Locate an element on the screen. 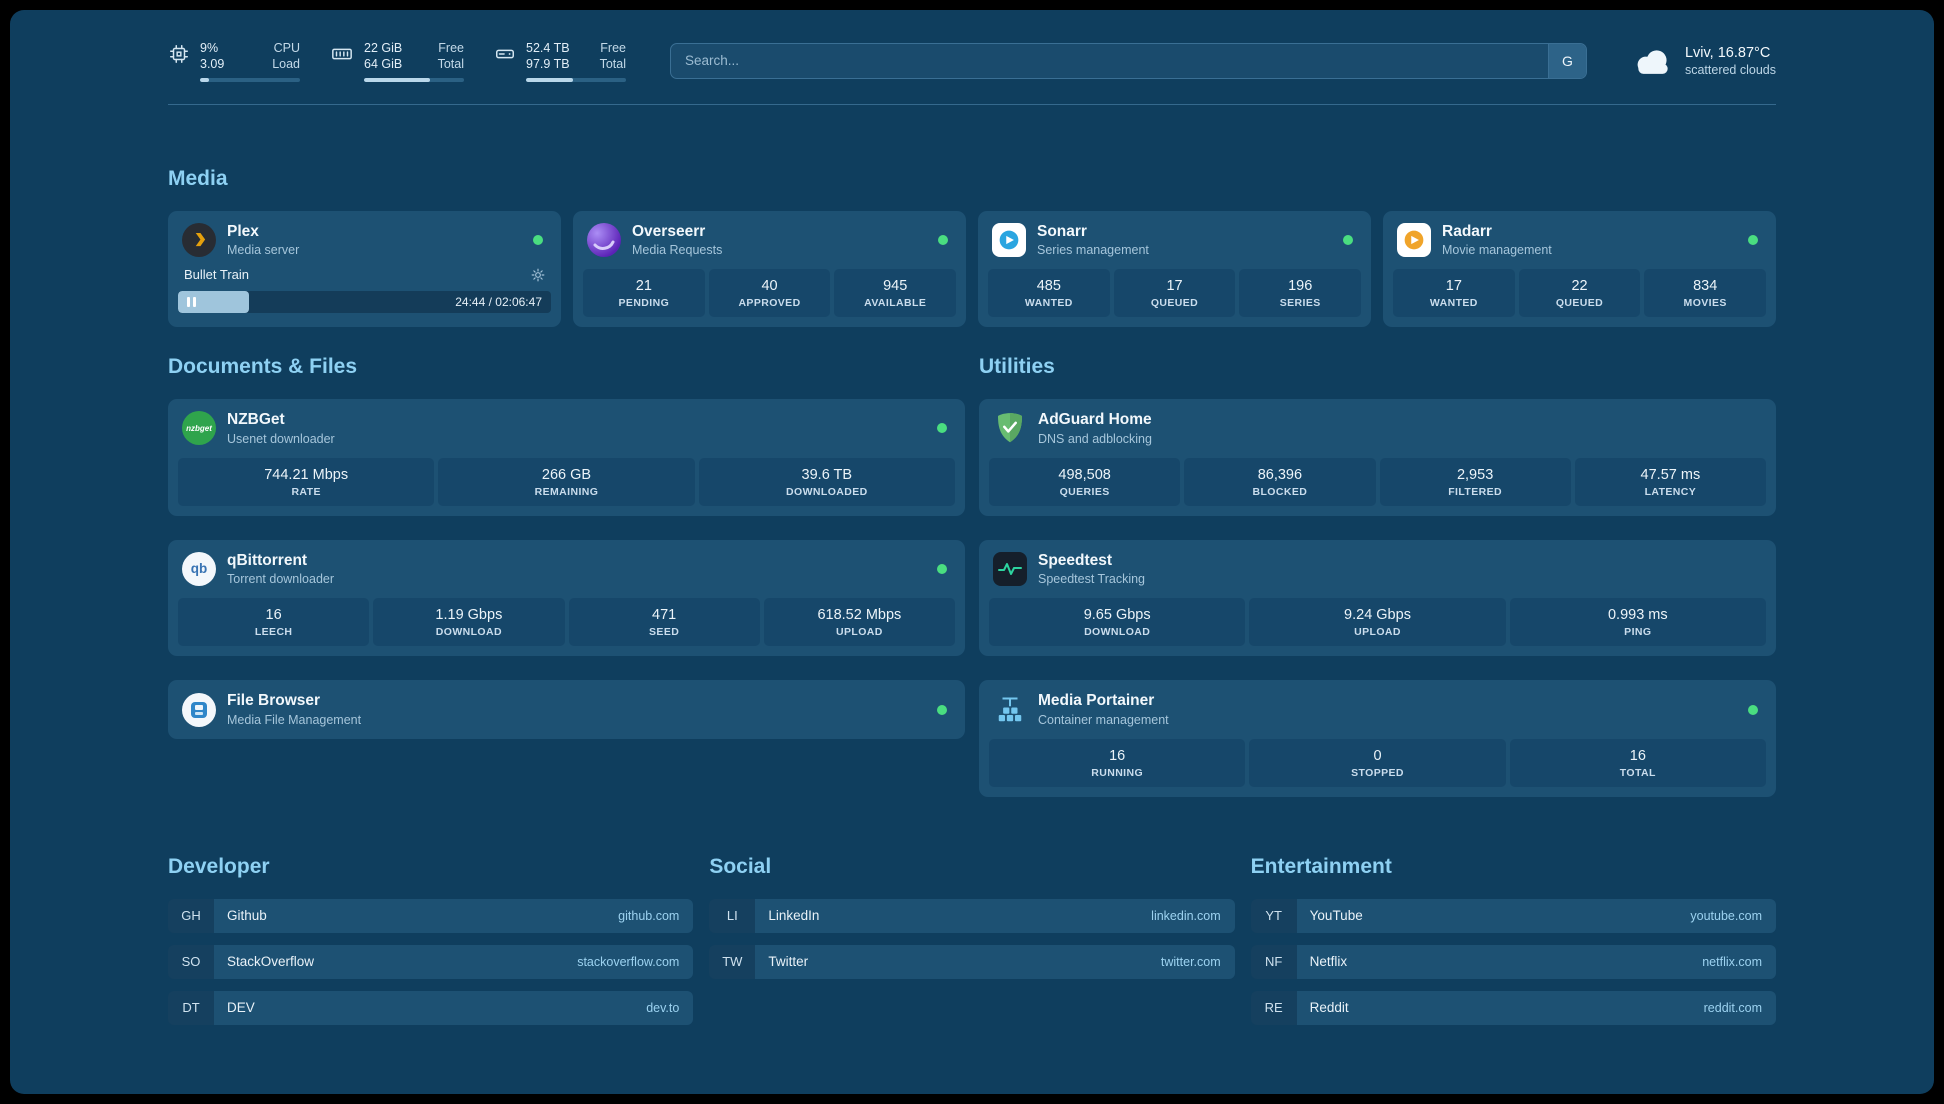 The height and width of the screenshot is (1104, 1944). nzbget-subtitle: Usenet downloader is located at coordinates (281, 438).